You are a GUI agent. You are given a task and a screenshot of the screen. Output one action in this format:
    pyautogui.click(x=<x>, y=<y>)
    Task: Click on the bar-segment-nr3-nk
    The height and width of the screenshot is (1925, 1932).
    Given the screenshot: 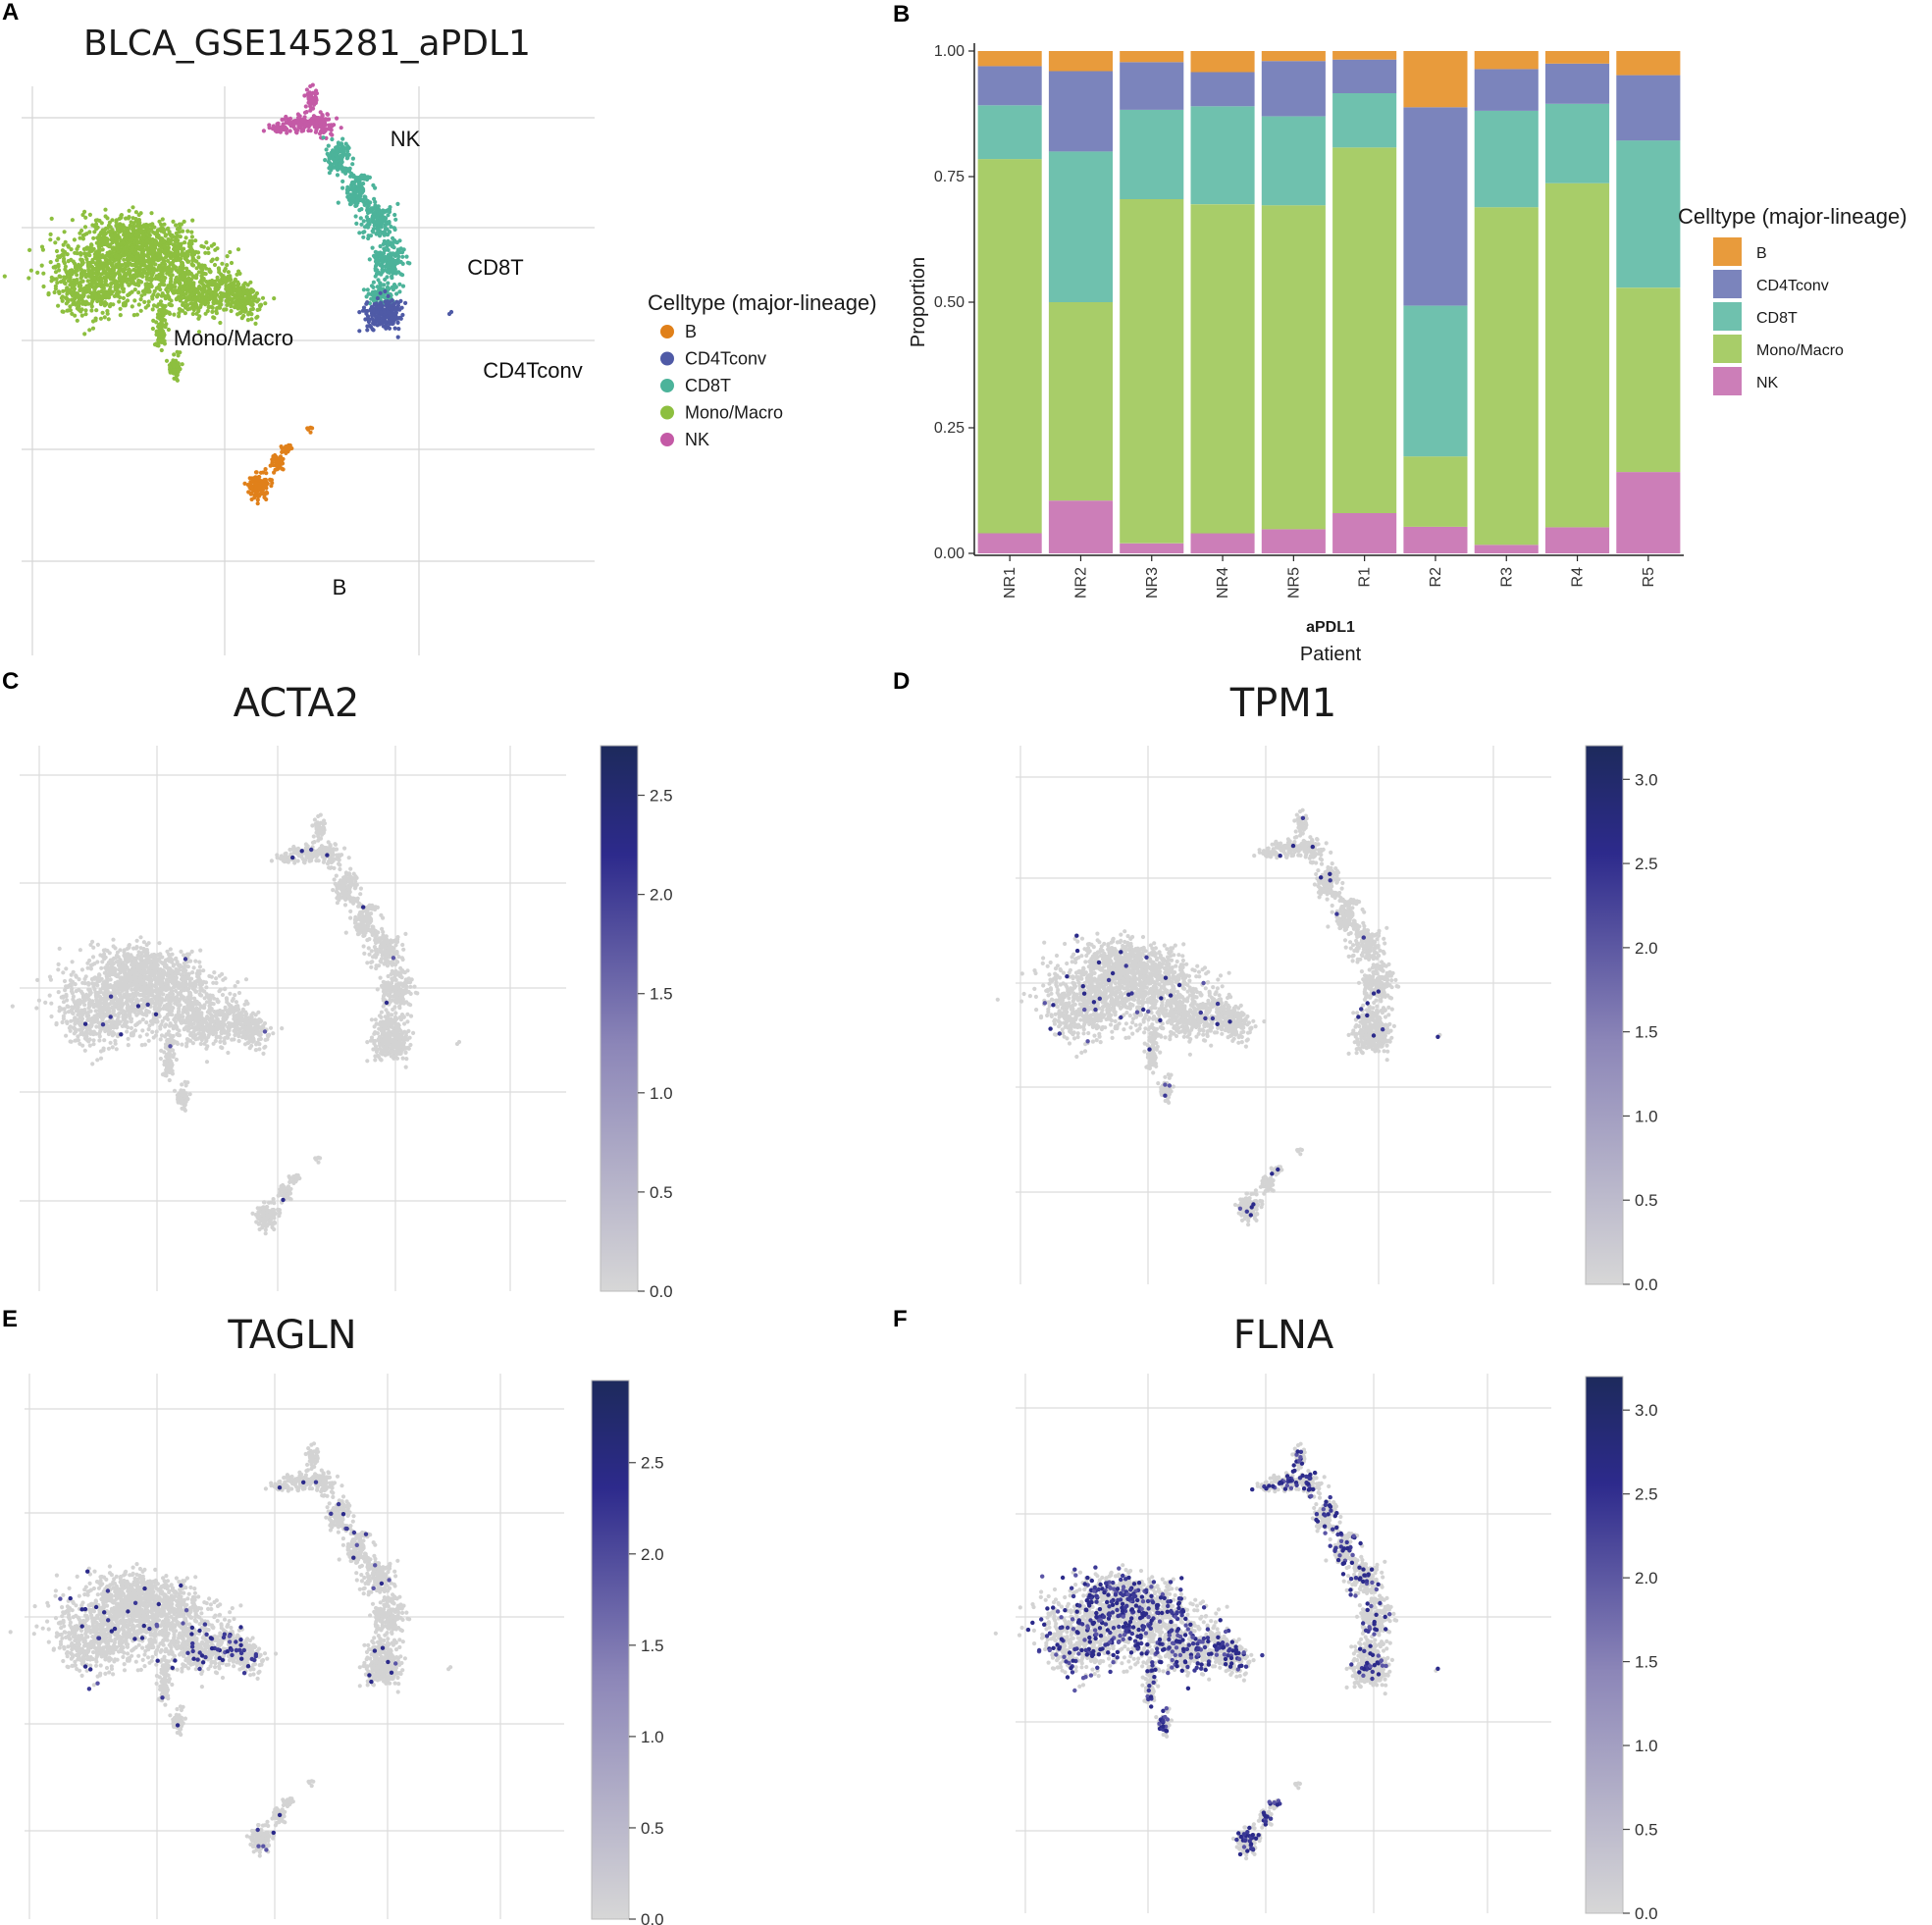 What is the action you would take?
    pyautogui.click(x=1152, y=548)
    